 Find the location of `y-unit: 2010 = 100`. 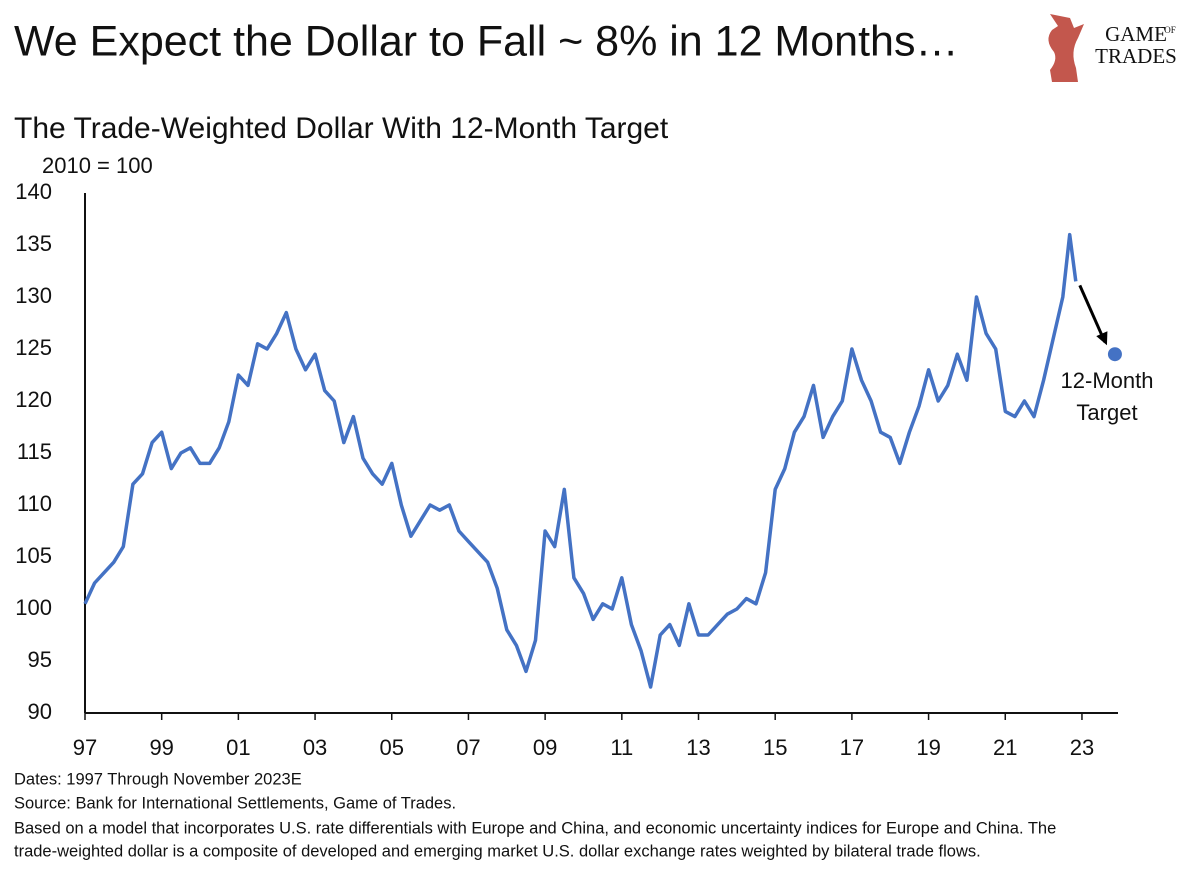

y-unit: 2010 = 100 is located at coordinates (97, 165).